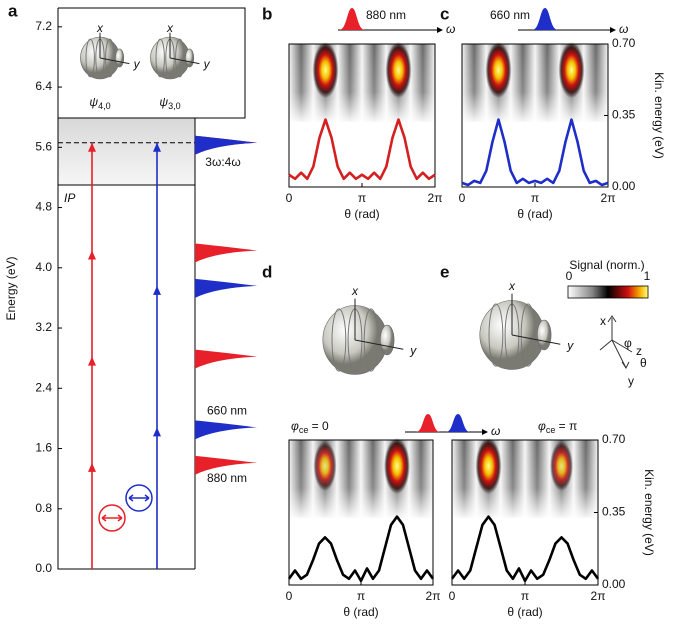  What do you see at coordinates (603, 321) in the screenshot?
I see `frame-label: x` at bounding box center [603, 321].